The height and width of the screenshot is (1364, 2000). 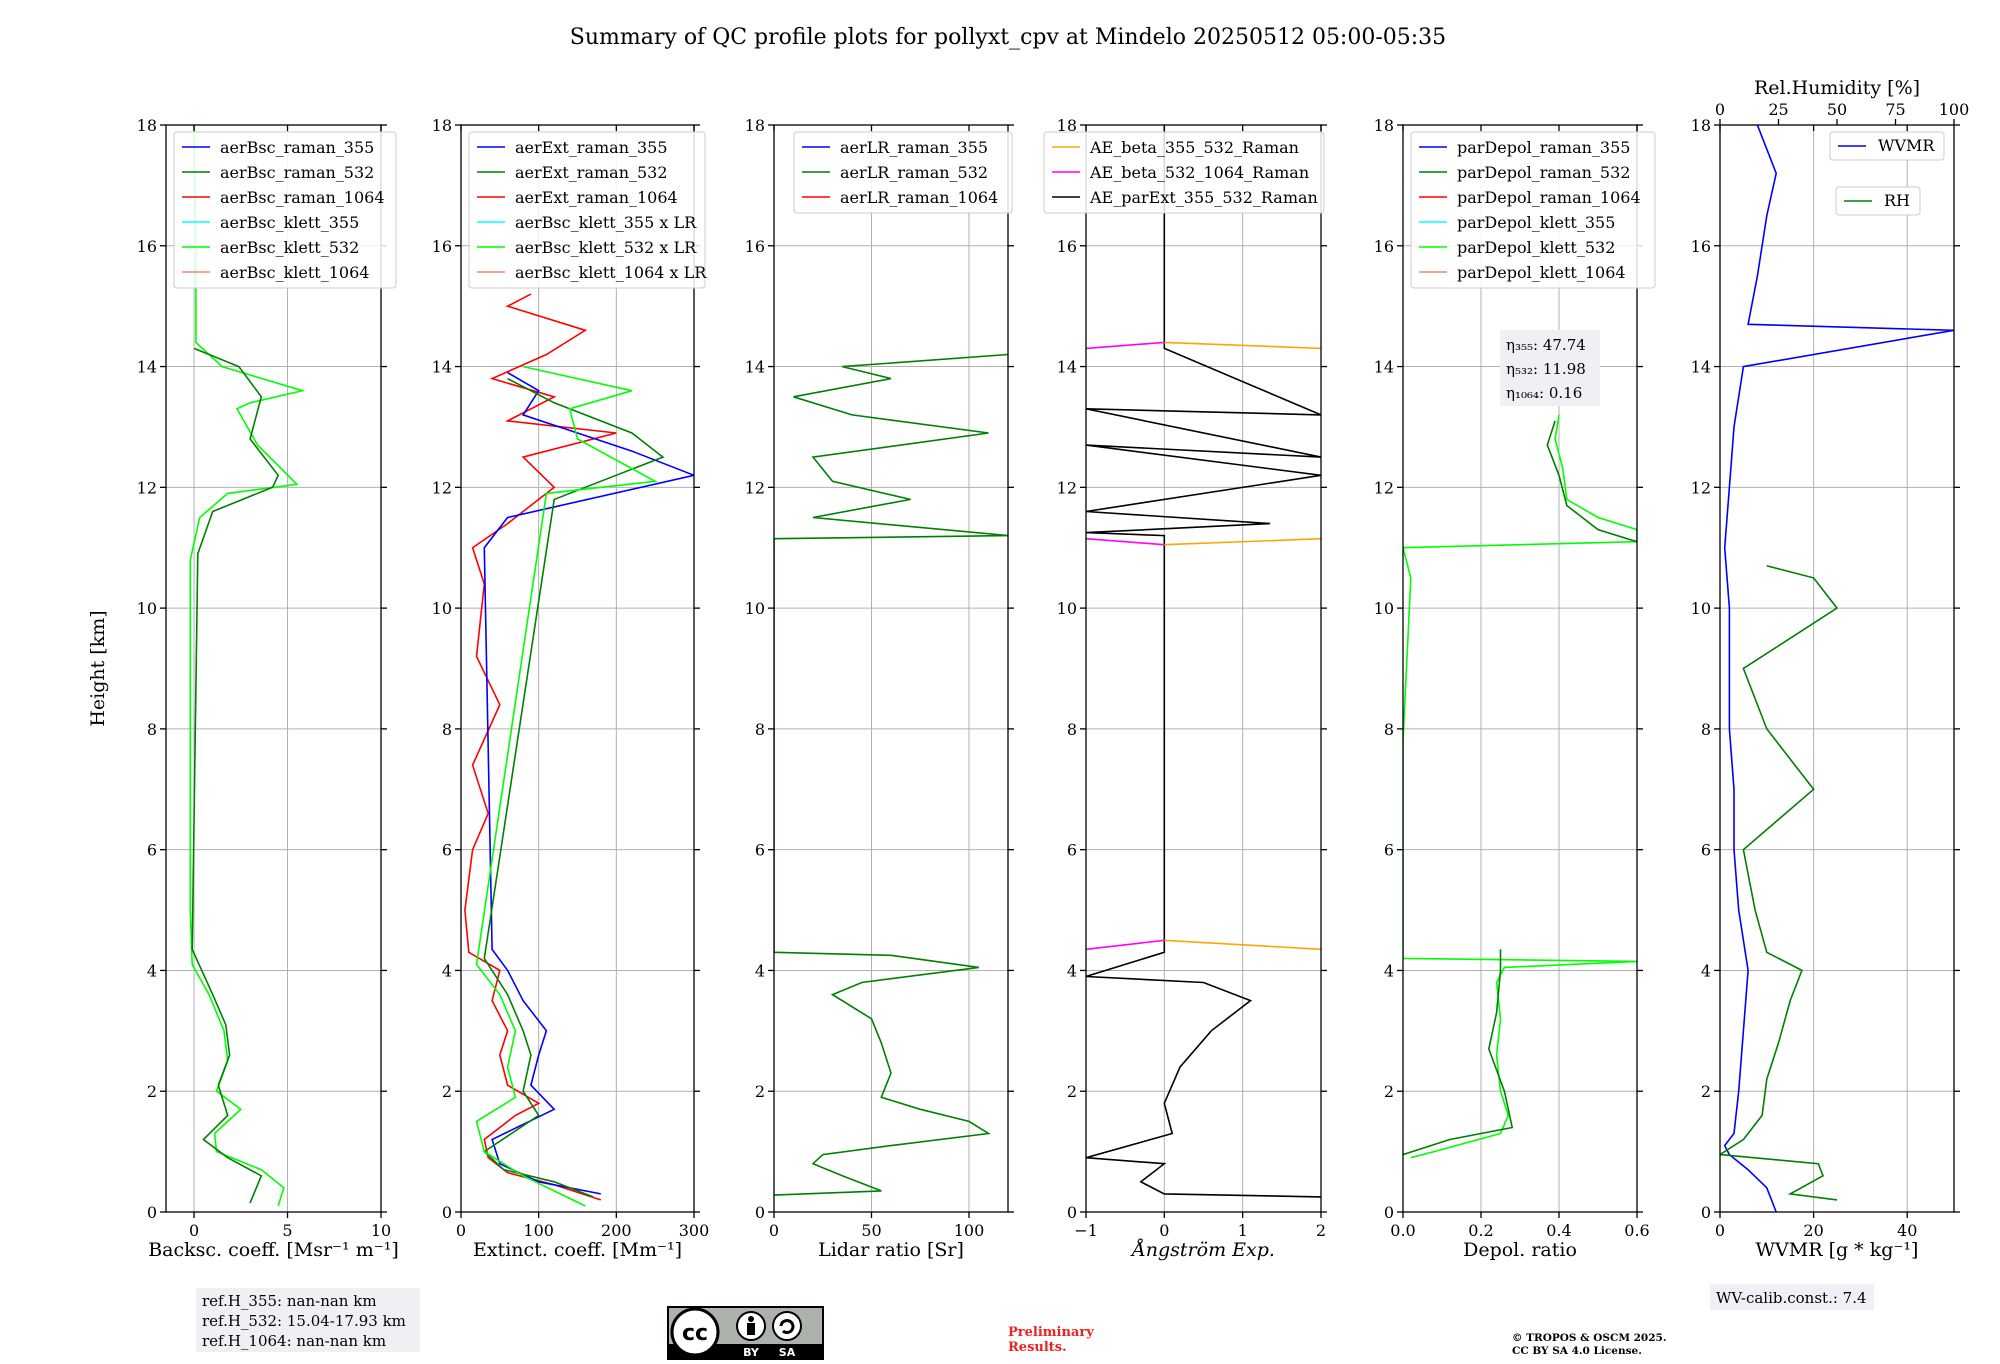 I want to click on x-tick-label: 300, so click(x=694, y=1230).